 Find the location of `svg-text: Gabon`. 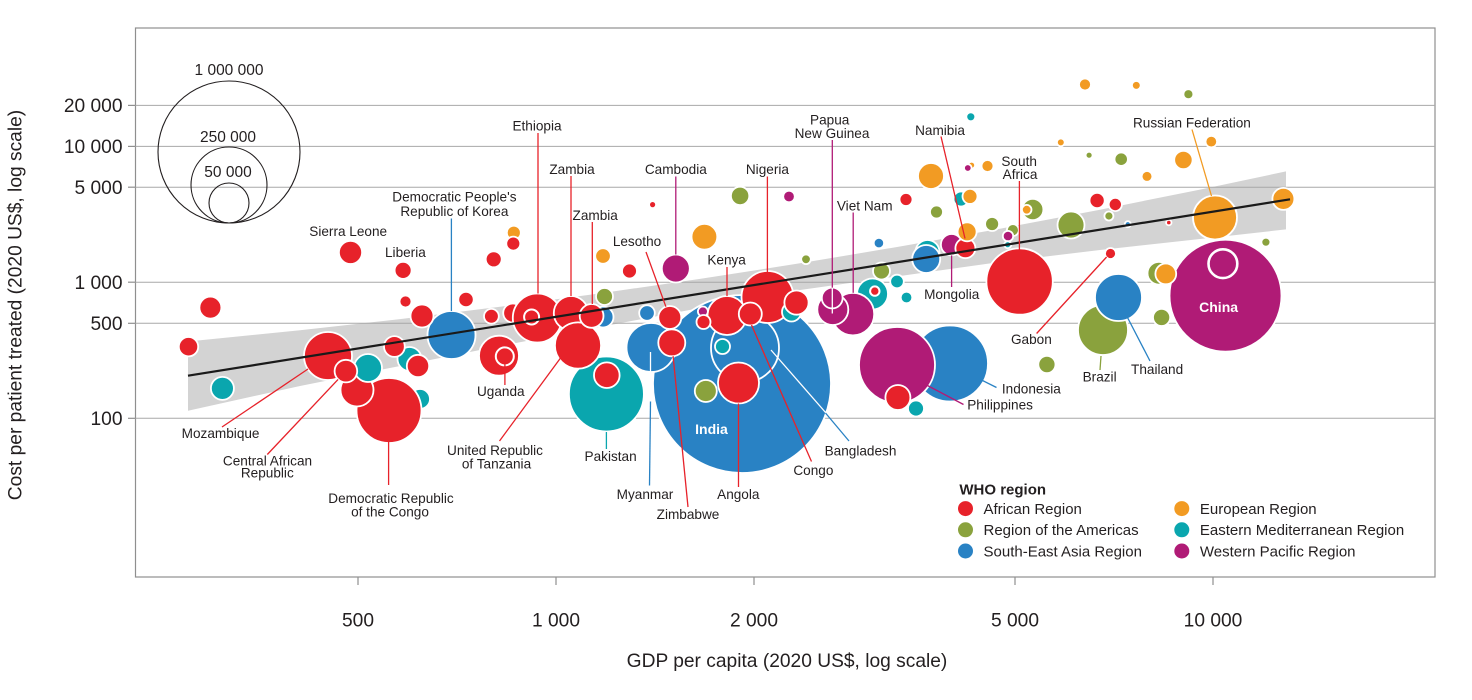

svg-text: Gabon is located at coordinates (1031, 339).